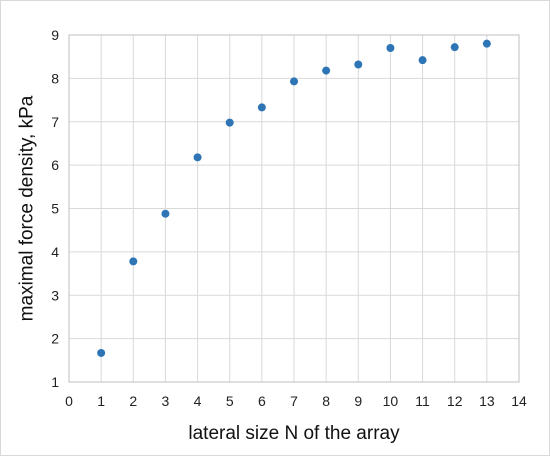  Describe the element at coordinates (358, 401) in the screenshot. I see `x-tick-label: 9` at that location.